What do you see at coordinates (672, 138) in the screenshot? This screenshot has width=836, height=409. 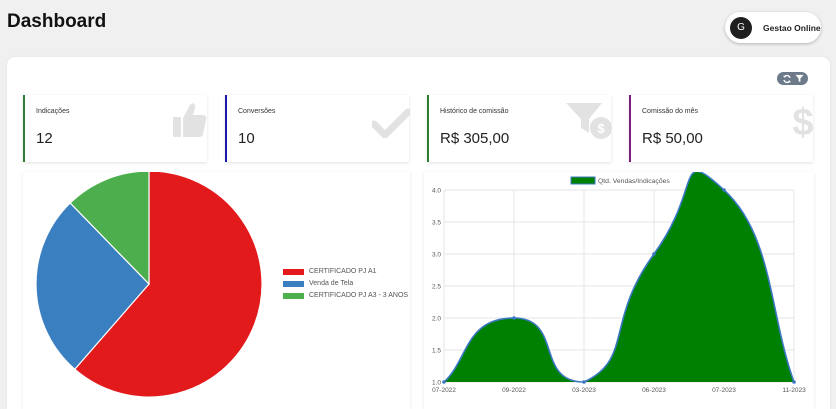 I see `card-value: R$ 50,00` at bounding box center [672, 138].